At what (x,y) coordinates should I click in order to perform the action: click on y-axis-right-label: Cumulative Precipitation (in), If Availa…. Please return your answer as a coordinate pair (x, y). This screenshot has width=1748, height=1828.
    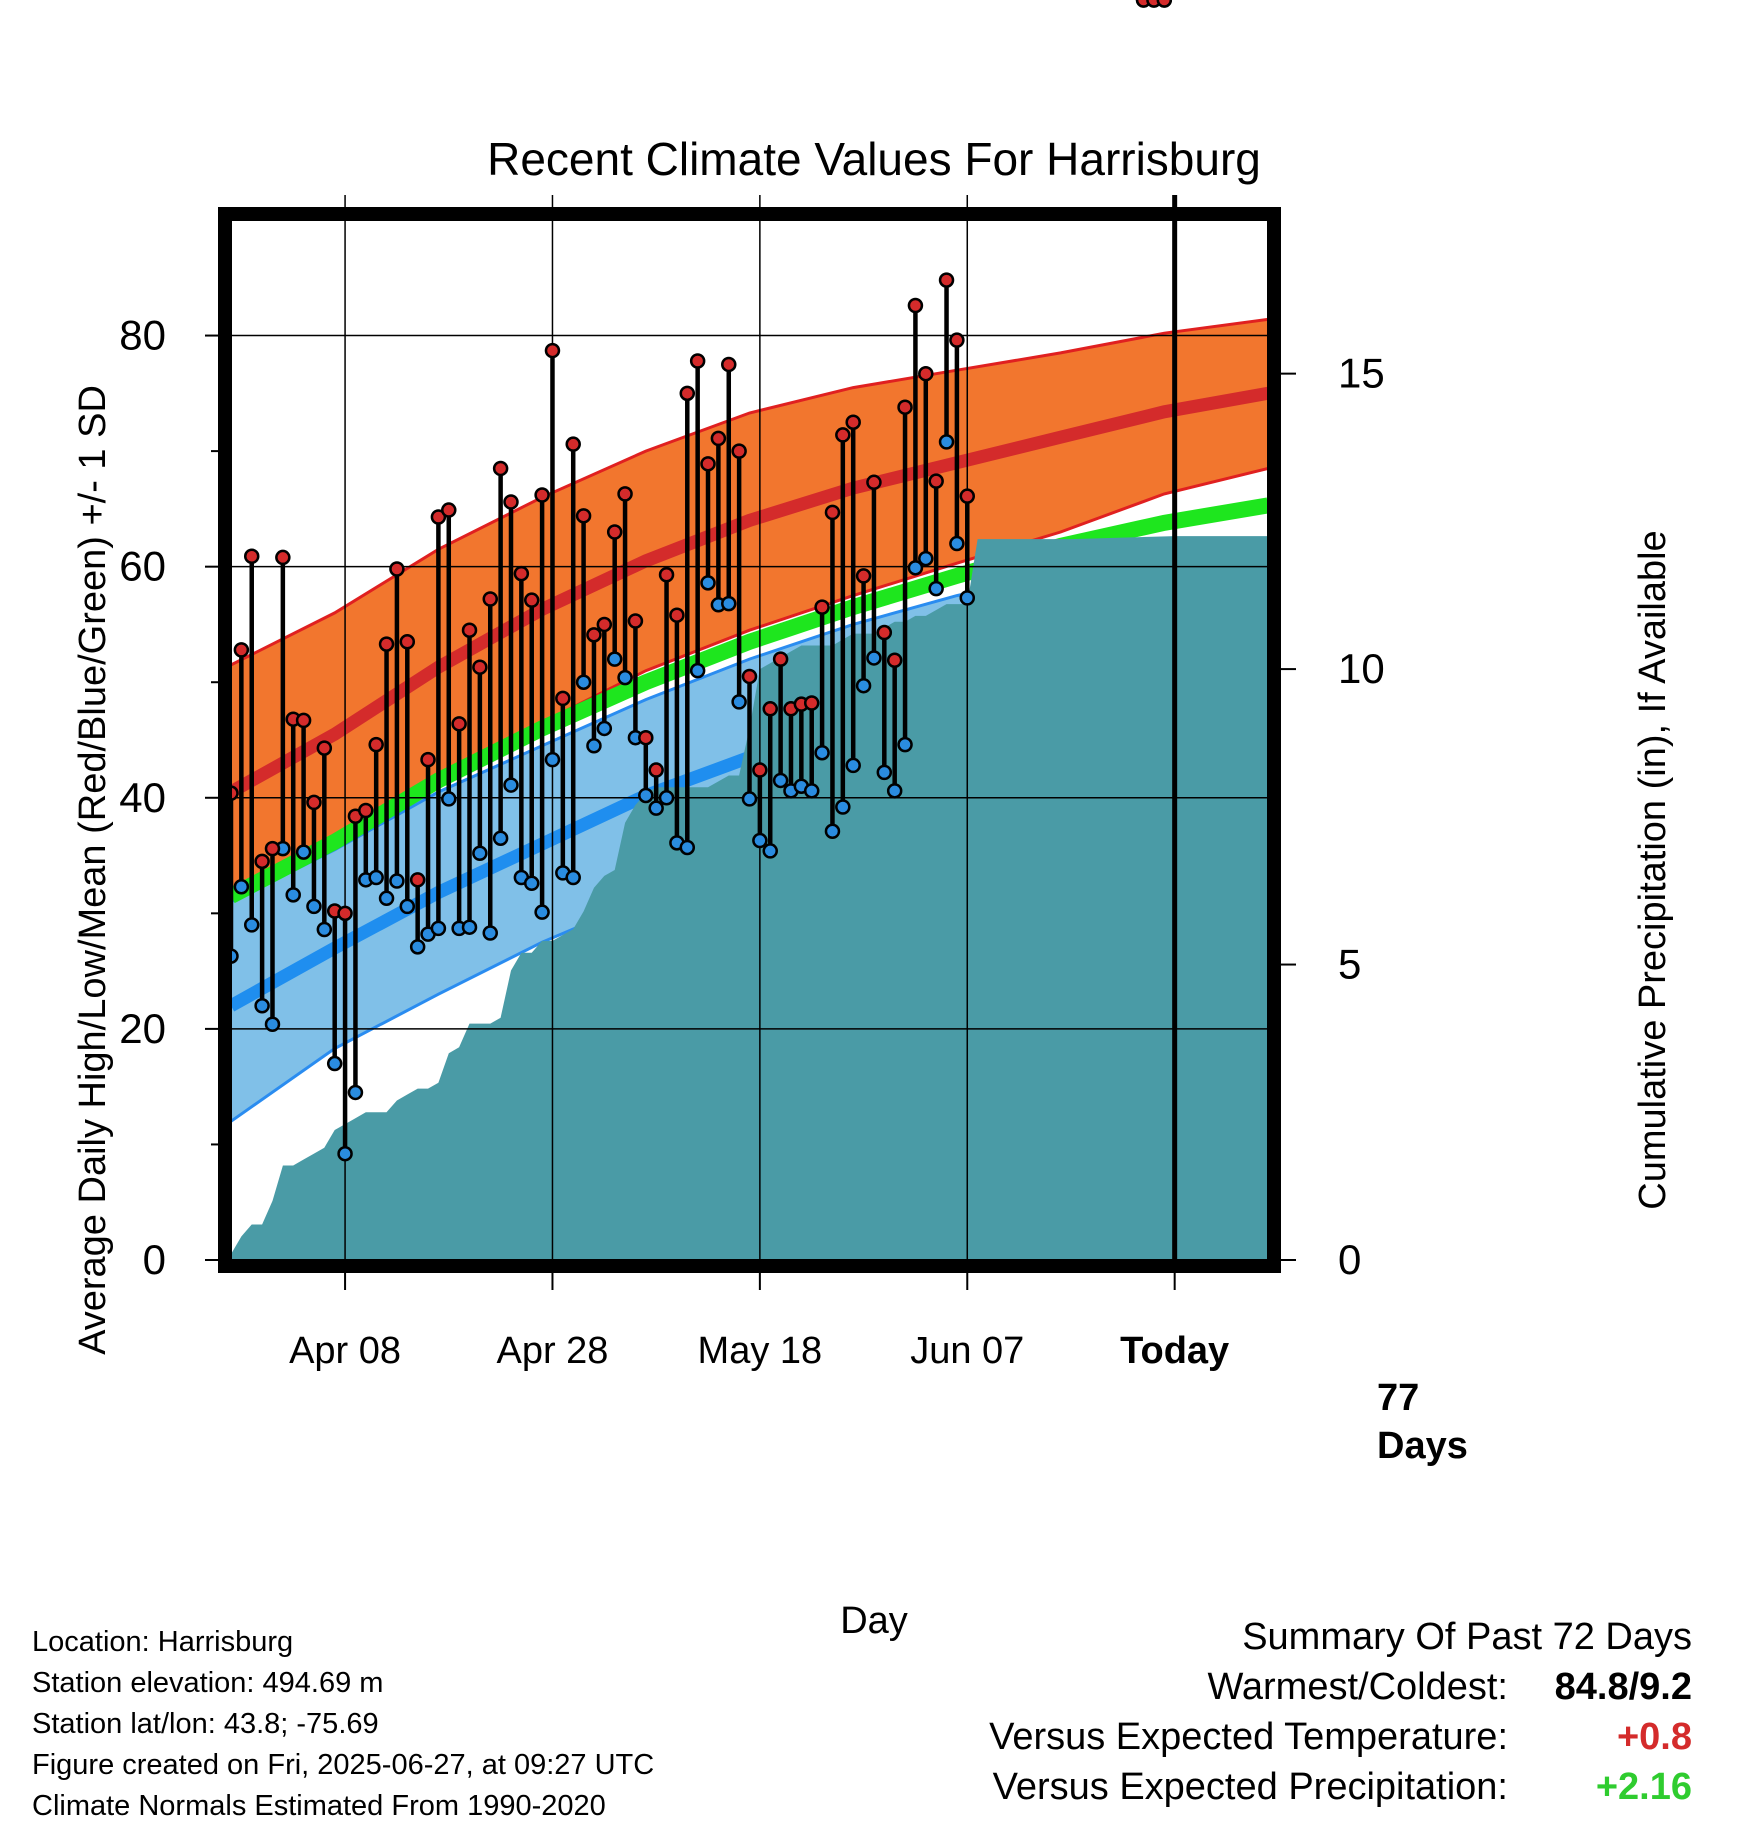
    Looking at the image, I should click on (1653, 869).